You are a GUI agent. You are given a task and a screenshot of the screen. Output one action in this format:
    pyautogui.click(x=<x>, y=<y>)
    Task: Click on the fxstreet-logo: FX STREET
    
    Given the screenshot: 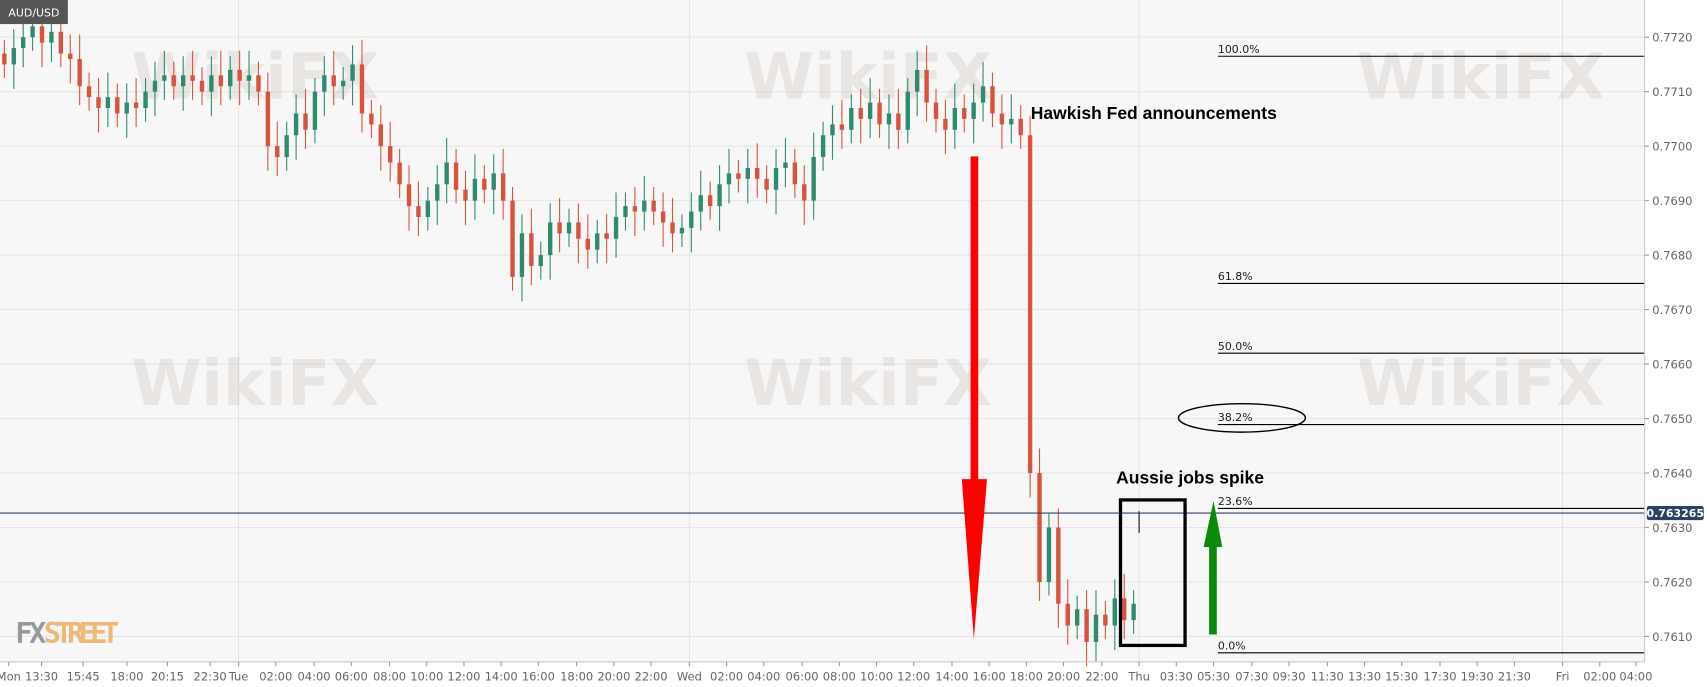 What is the action you would take?
    pyautogui.click(x=69, y=633)
    